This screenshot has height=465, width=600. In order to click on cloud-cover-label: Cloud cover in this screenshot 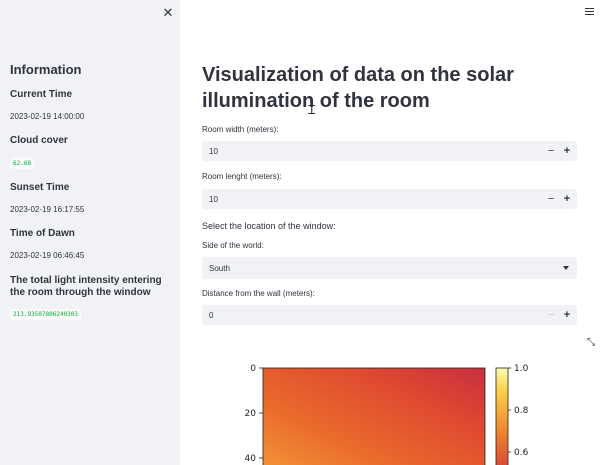, I will do `click(39, 140)`.